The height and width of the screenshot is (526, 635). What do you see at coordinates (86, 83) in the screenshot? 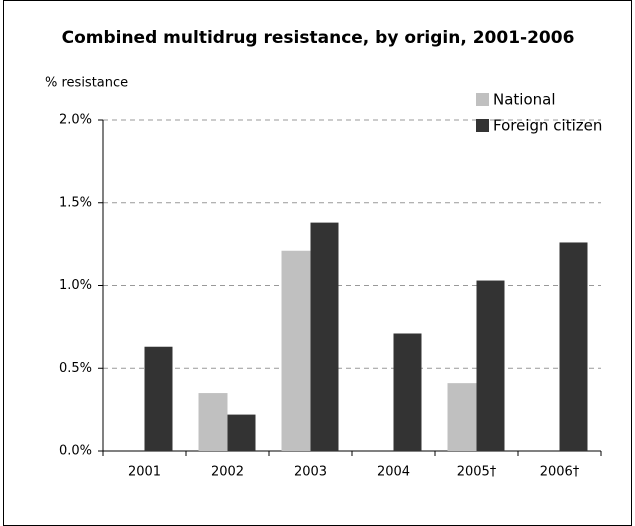
I see `y-axis-label: % resistance` at bounding box center [86, 83].